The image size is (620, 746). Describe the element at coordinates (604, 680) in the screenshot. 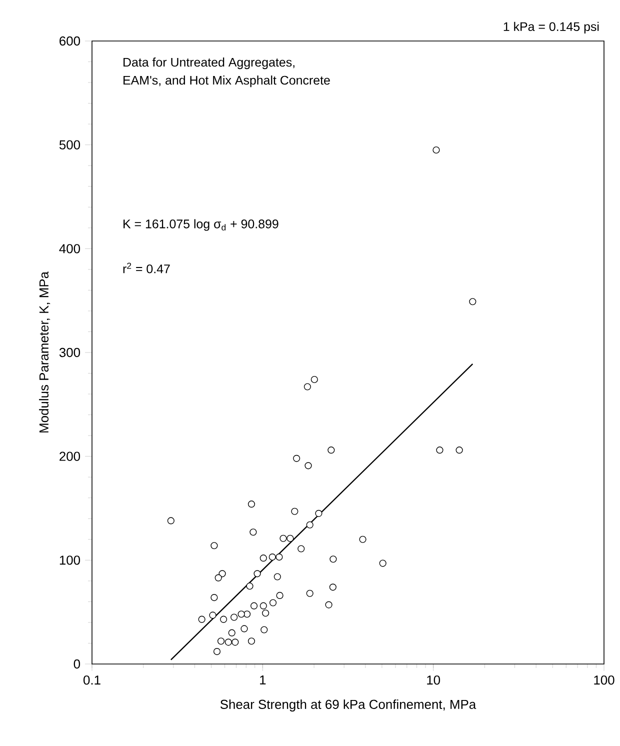

I see `x-tick-label: 100` at that location.